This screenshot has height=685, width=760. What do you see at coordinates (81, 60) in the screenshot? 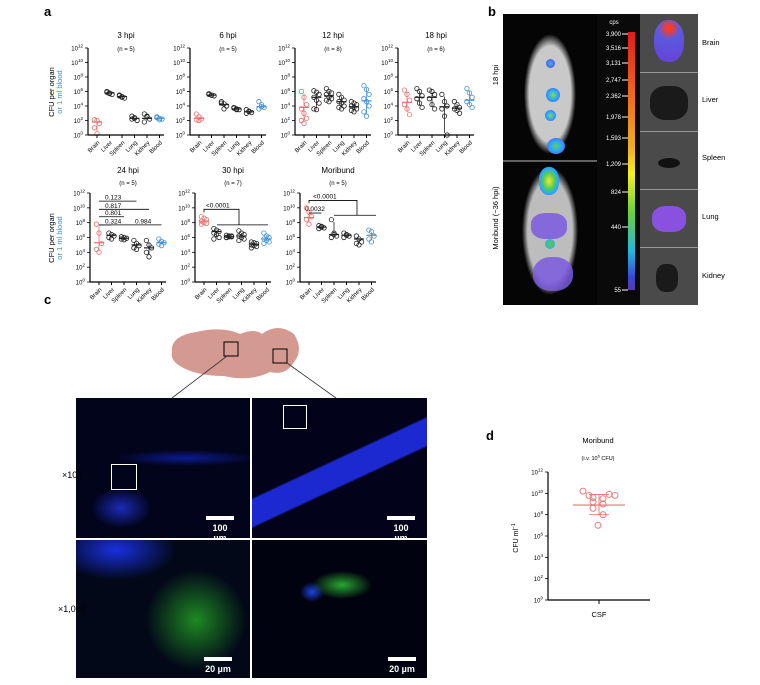
I see `tick-exponent: 10` at bounding box center [81, 60].